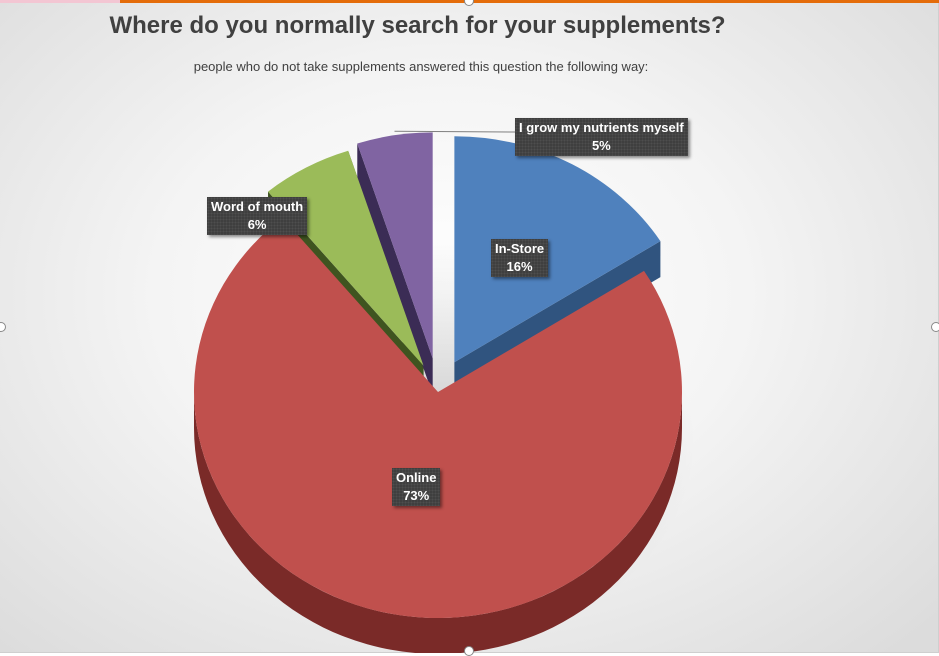  I want to click on data-label-word-of-mouth-name: Word of mouth, so click(257, 206).